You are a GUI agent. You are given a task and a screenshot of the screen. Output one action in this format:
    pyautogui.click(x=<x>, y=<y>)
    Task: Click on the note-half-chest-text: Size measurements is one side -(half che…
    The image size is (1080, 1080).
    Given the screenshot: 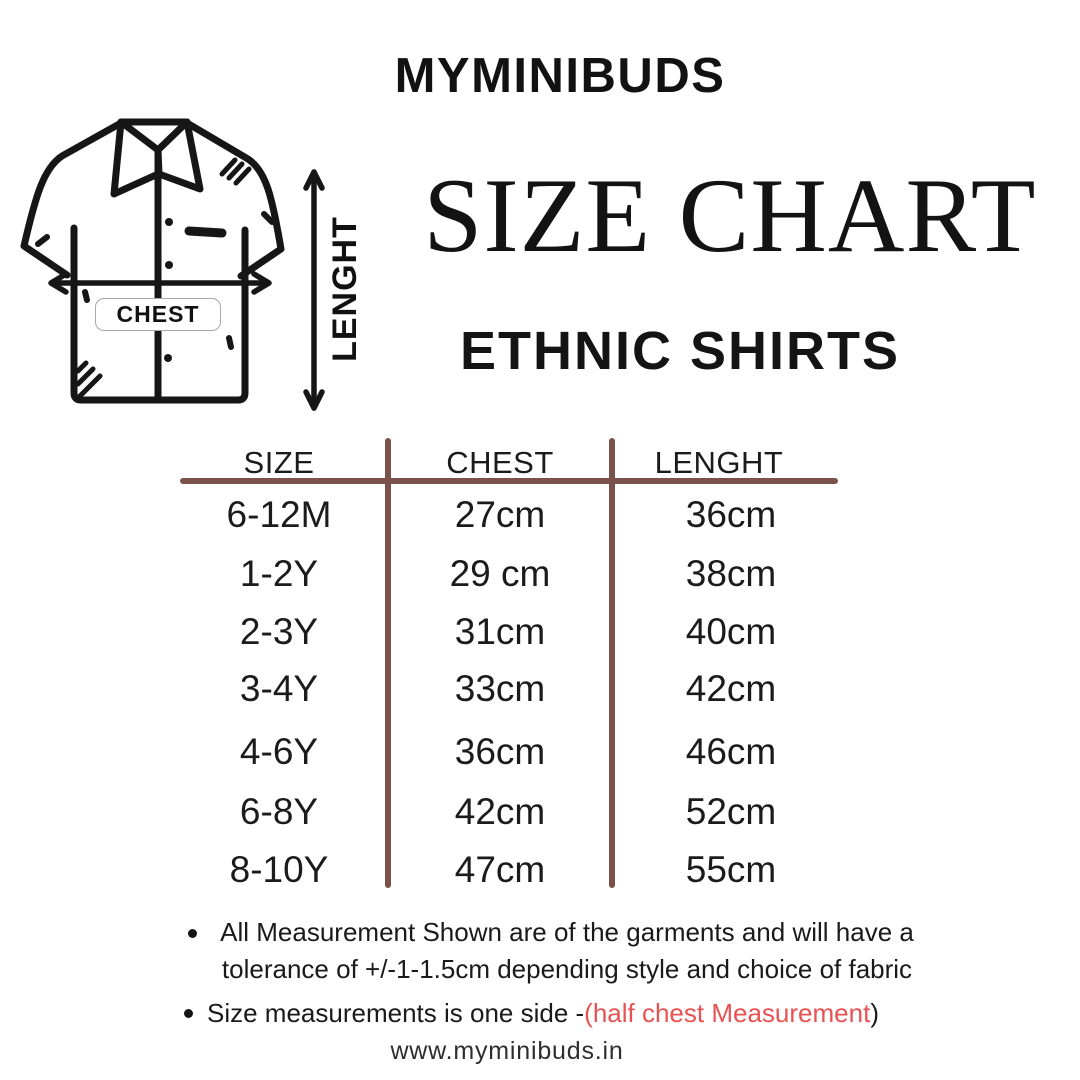 What is the action you would take?
    pyautogui.click(x=543, y=1013)
    